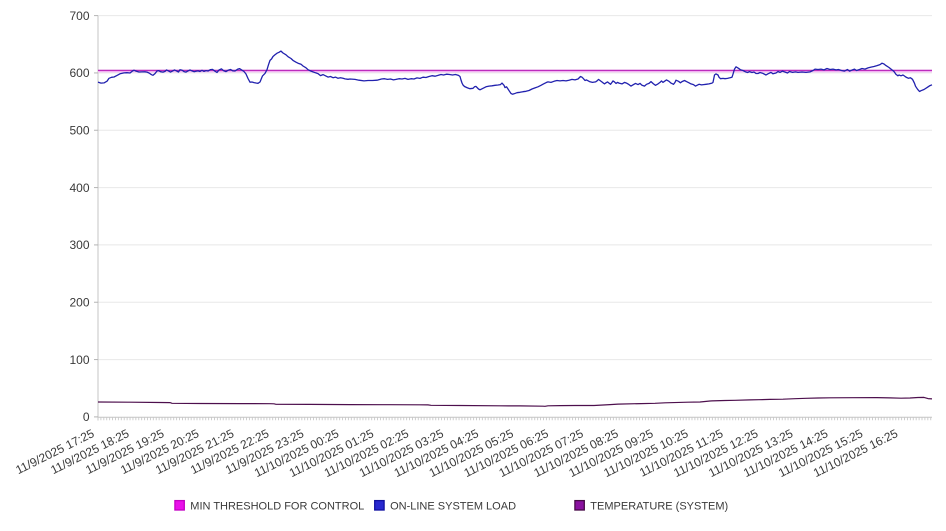  I want to click on svg-text: 400, so click(79, 188).